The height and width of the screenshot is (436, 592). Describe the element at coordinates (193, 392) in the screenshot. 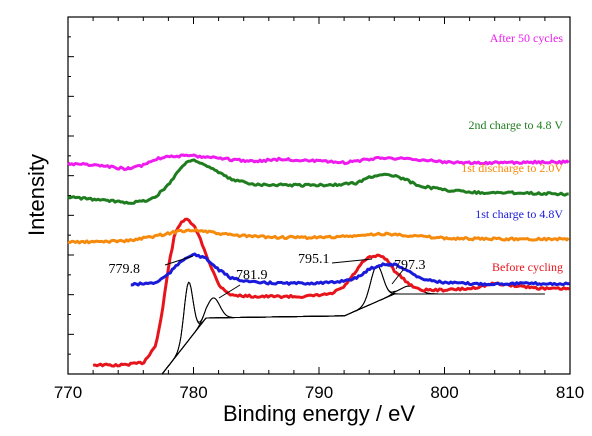

I see `x-tick-label: 780` at that location.